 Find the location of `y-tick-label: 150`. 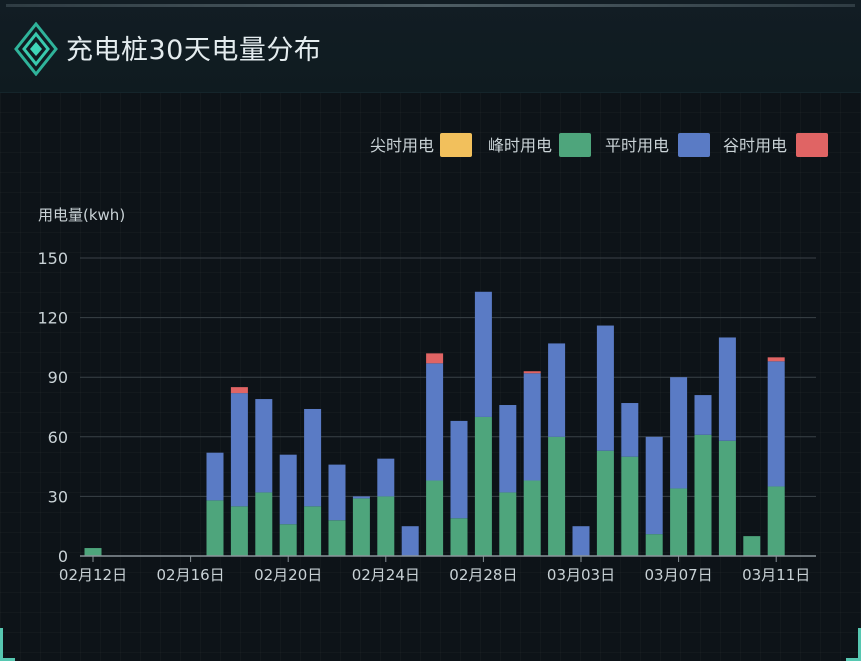

y-tick-label: 150 is located at coordinates (52, 258).